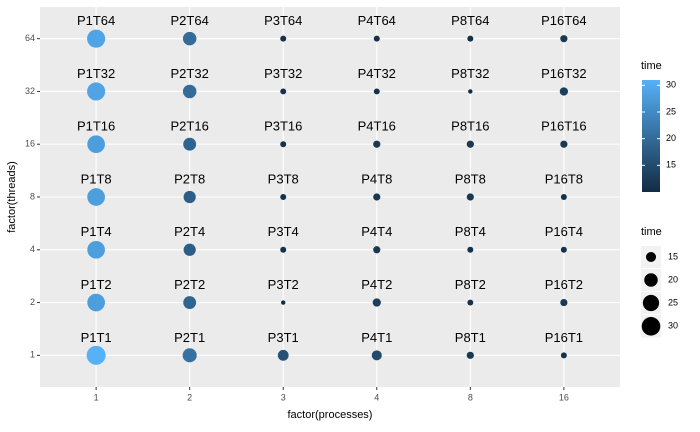 The image size is (700, 432). What do you see at coordinates (283, 231) in the screenshot?
I see `point-label: P3T4` at bounding box center [283, 231].